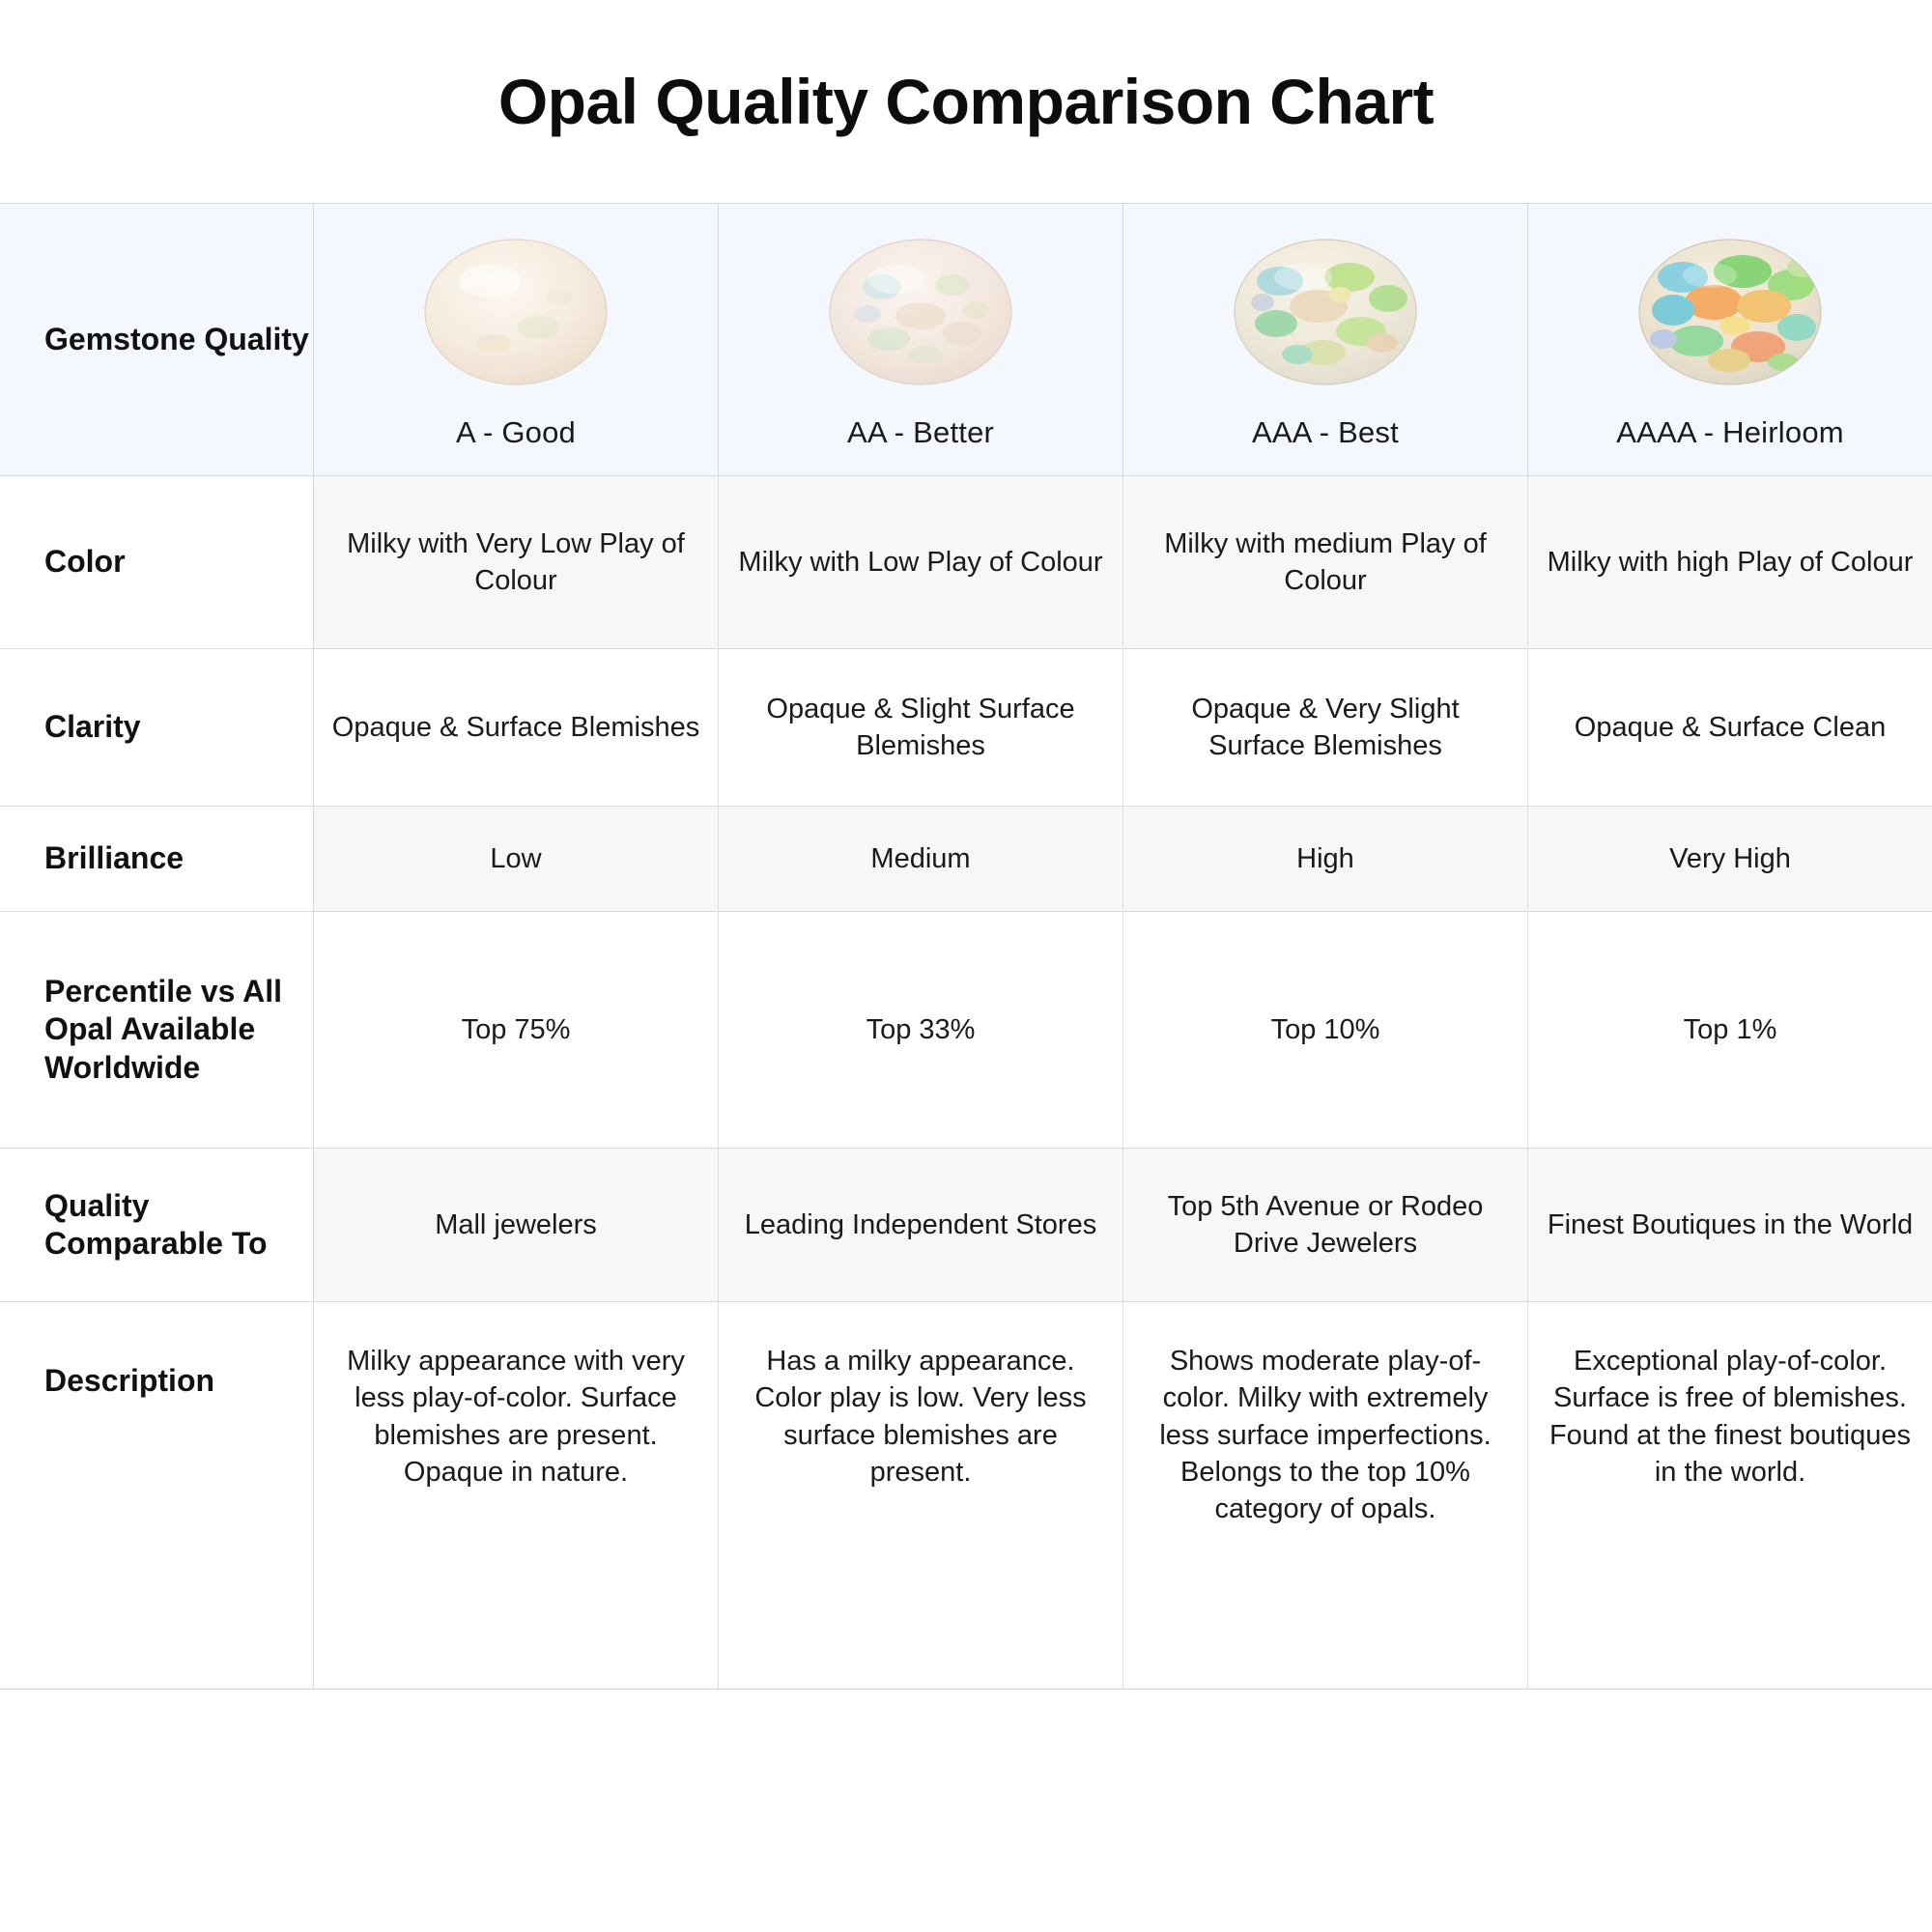 Image resolution: width=1932 pixels, height=1932 pixels. I want to click on percentile-cell-aa: Top 33%, so click(921, 1030).